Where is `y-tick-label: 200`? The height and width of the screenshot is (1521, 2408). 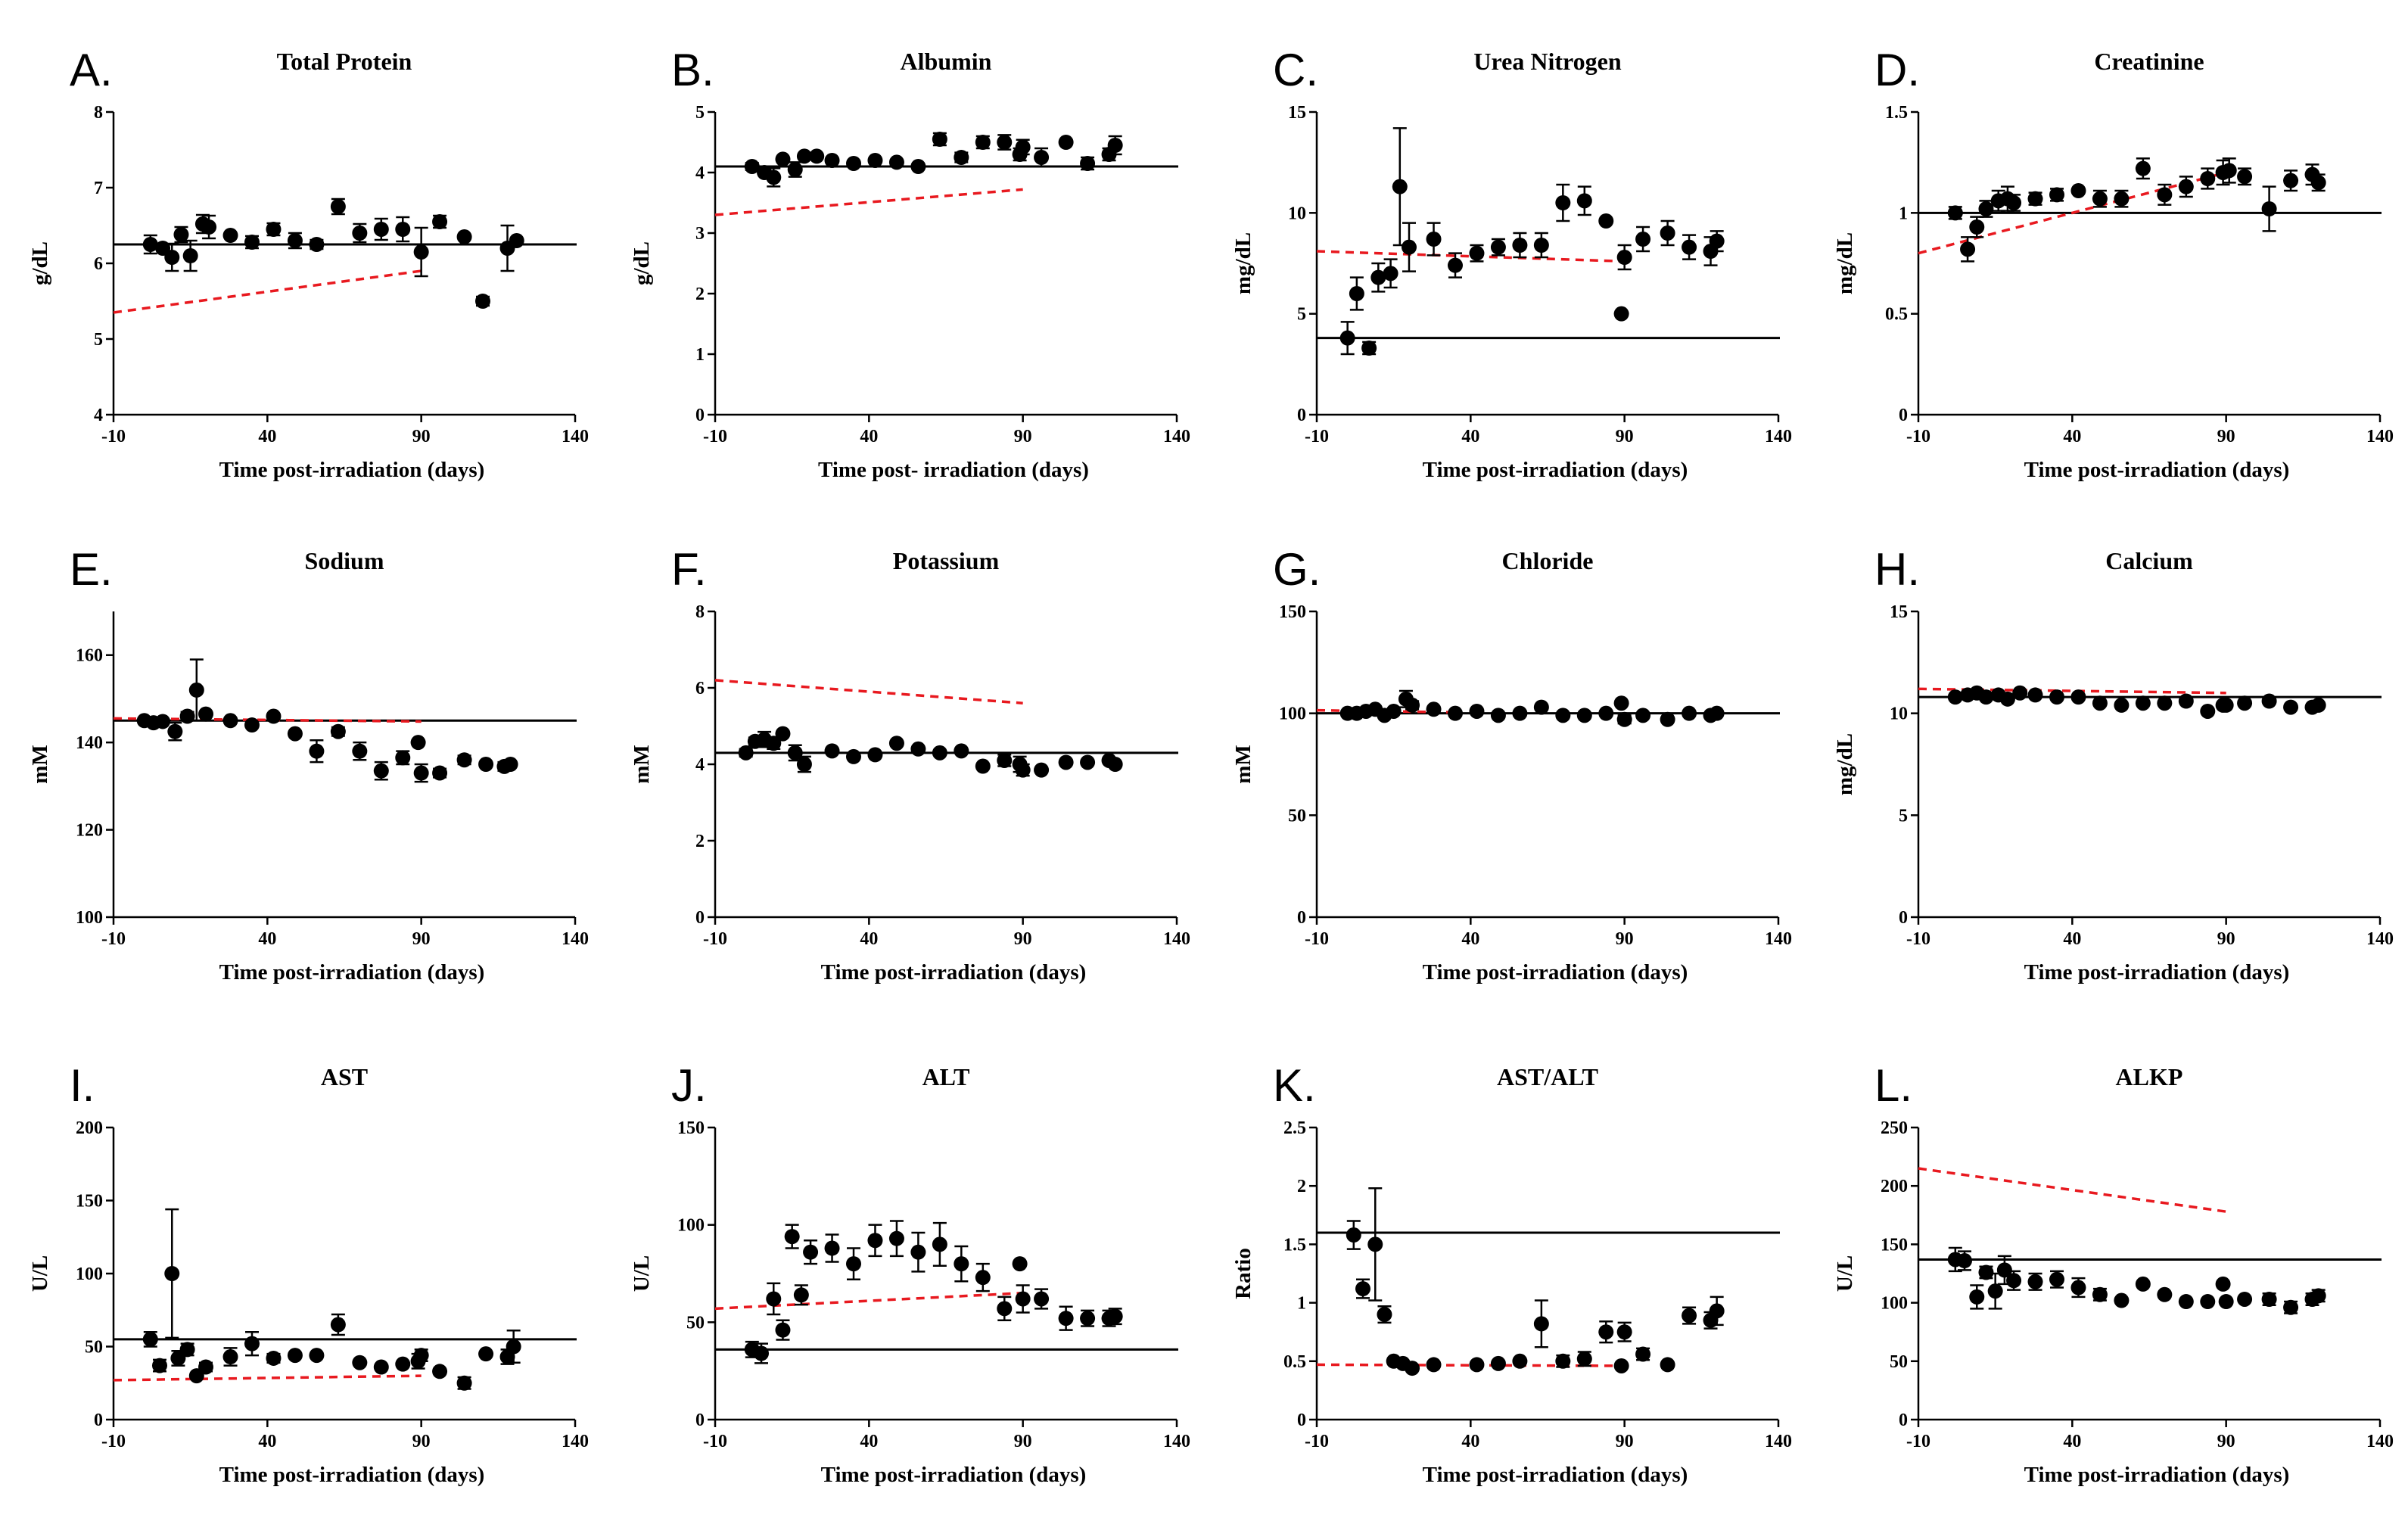
y-tick-label: 200 is located at coordinates (1894, 1187).